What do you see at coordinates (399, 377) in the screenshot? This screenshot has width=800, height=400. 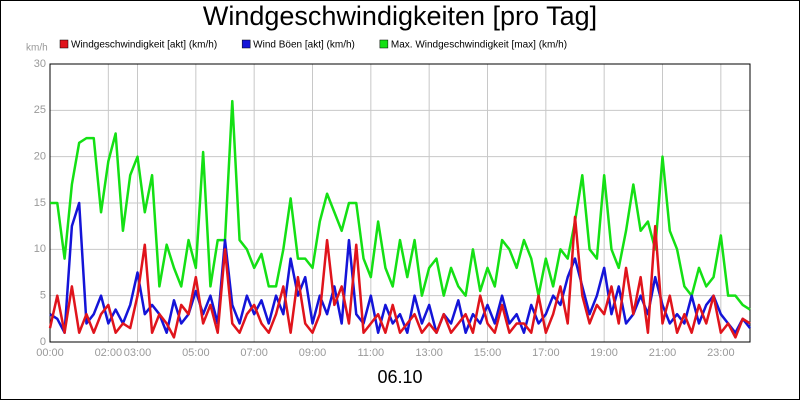 I see `x-axis-label: 06.10` at bounding box center [399, 377].